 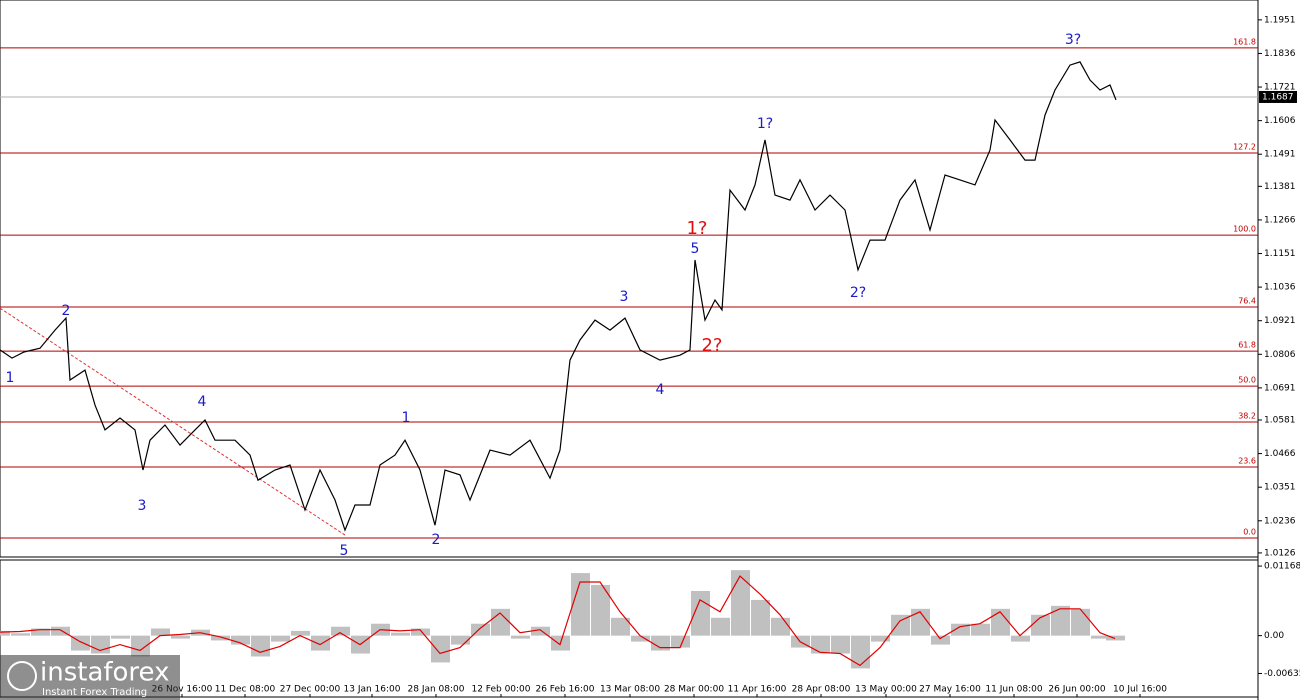 I want to click on wave-label: 3?, so click(x=1073, y=40).